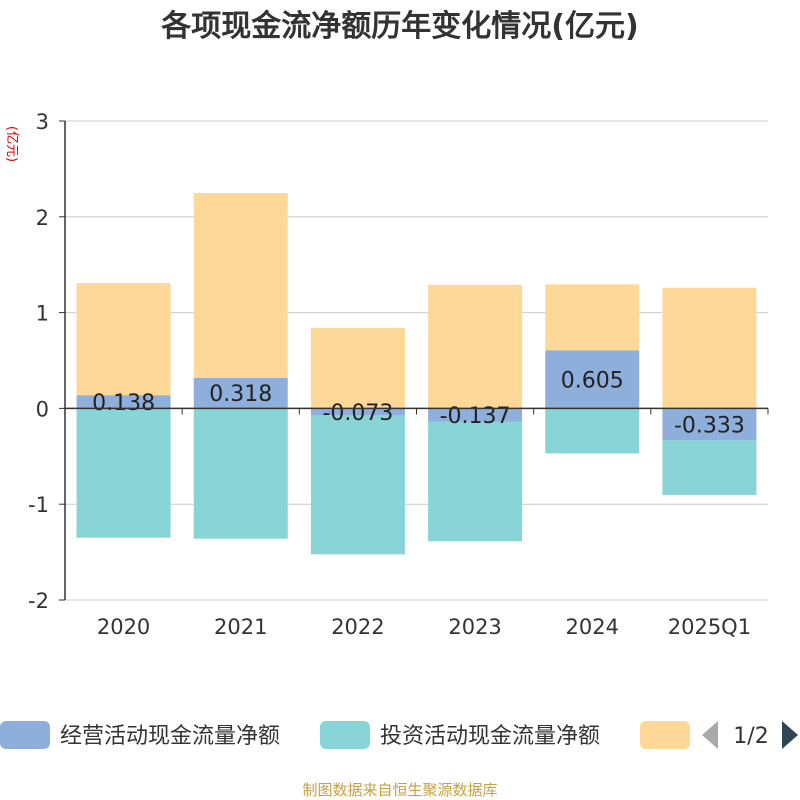  What do you see at coordinates (42, 218) in the screenshot?
I see `y-tick-label: 2` at bounding box center [42, 218].